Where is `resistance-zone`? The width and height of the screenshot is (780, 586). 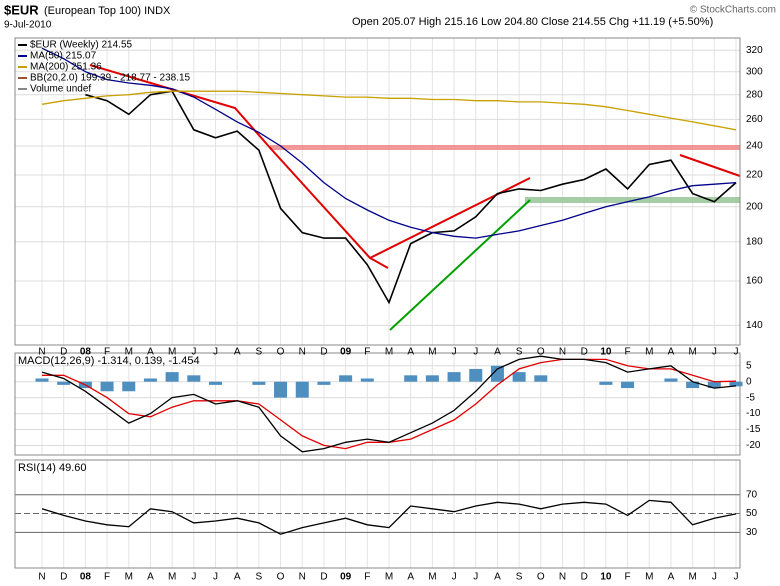
resistance-zone is located at coordinates (505, 147).